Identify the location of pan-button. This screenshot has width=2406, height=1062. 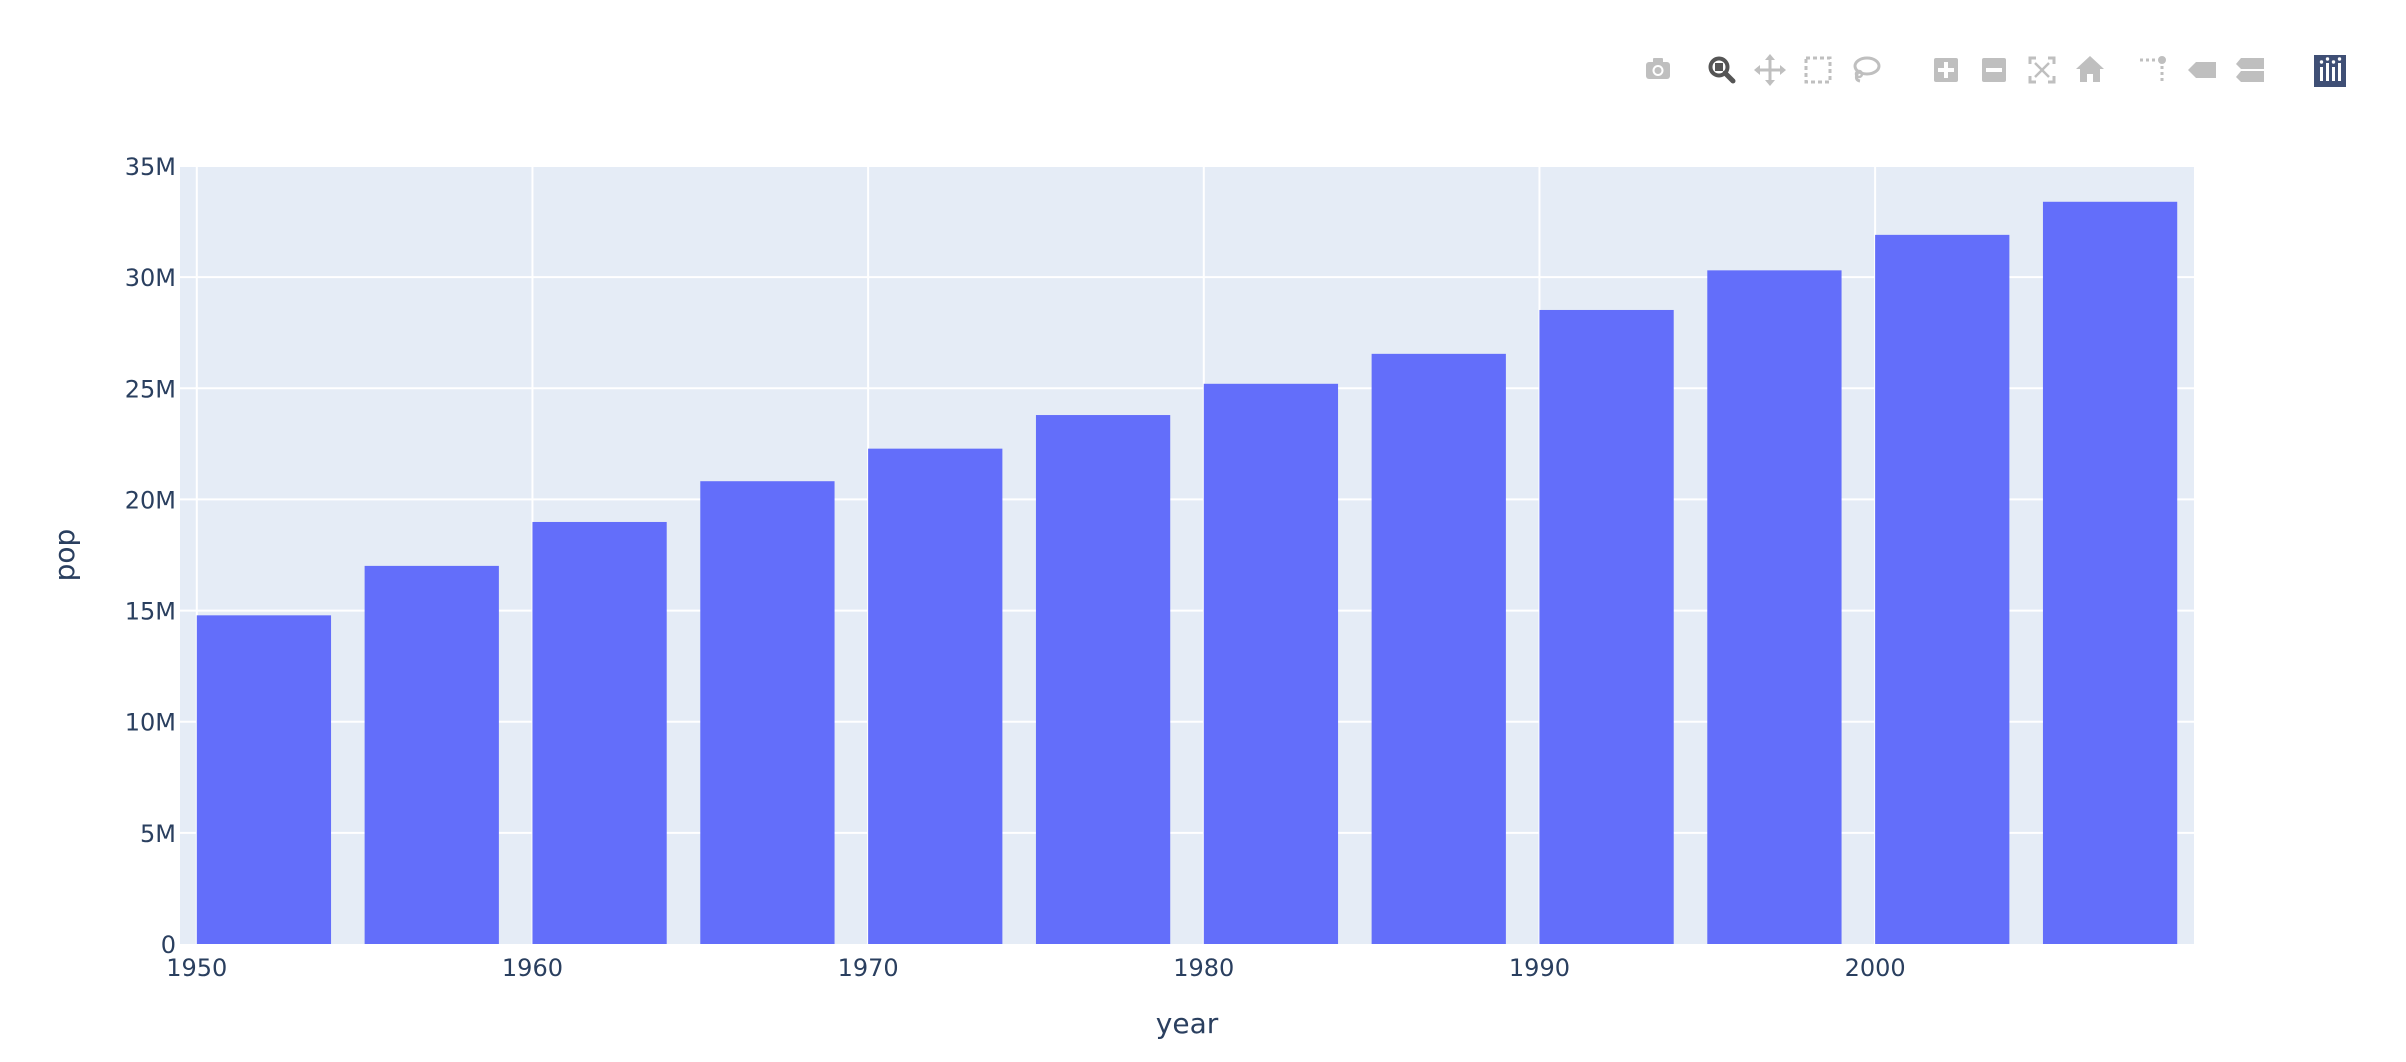
(1770, 70).